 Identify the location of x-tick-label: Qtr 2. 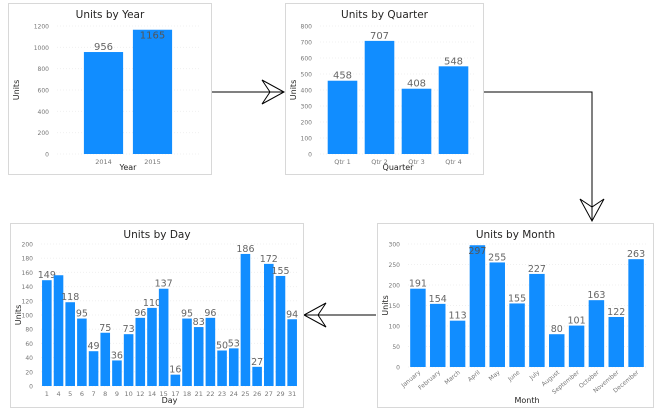
(379, 162).